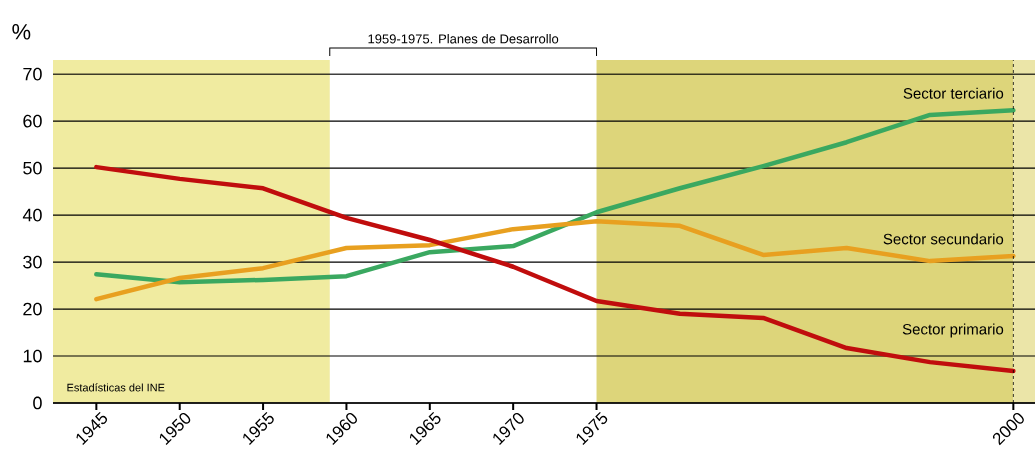  What do you see at coordinates (21, 32) in the screenshot?
I see `y-axis-title: %` at bounding box center [21, 32].